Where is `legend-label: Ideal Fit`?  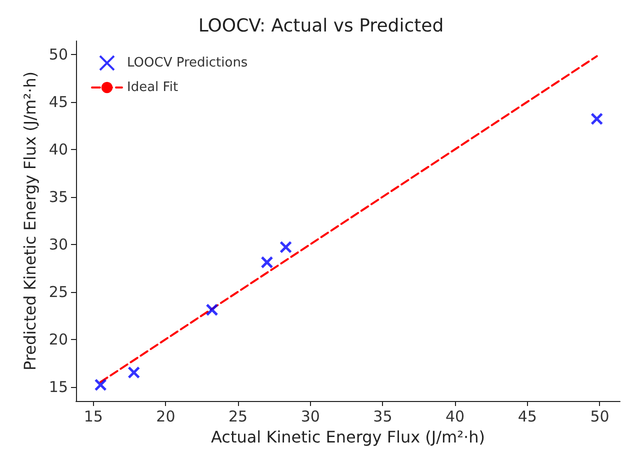 legend-label: Ideal Fit is located at coordinates (152, 87).